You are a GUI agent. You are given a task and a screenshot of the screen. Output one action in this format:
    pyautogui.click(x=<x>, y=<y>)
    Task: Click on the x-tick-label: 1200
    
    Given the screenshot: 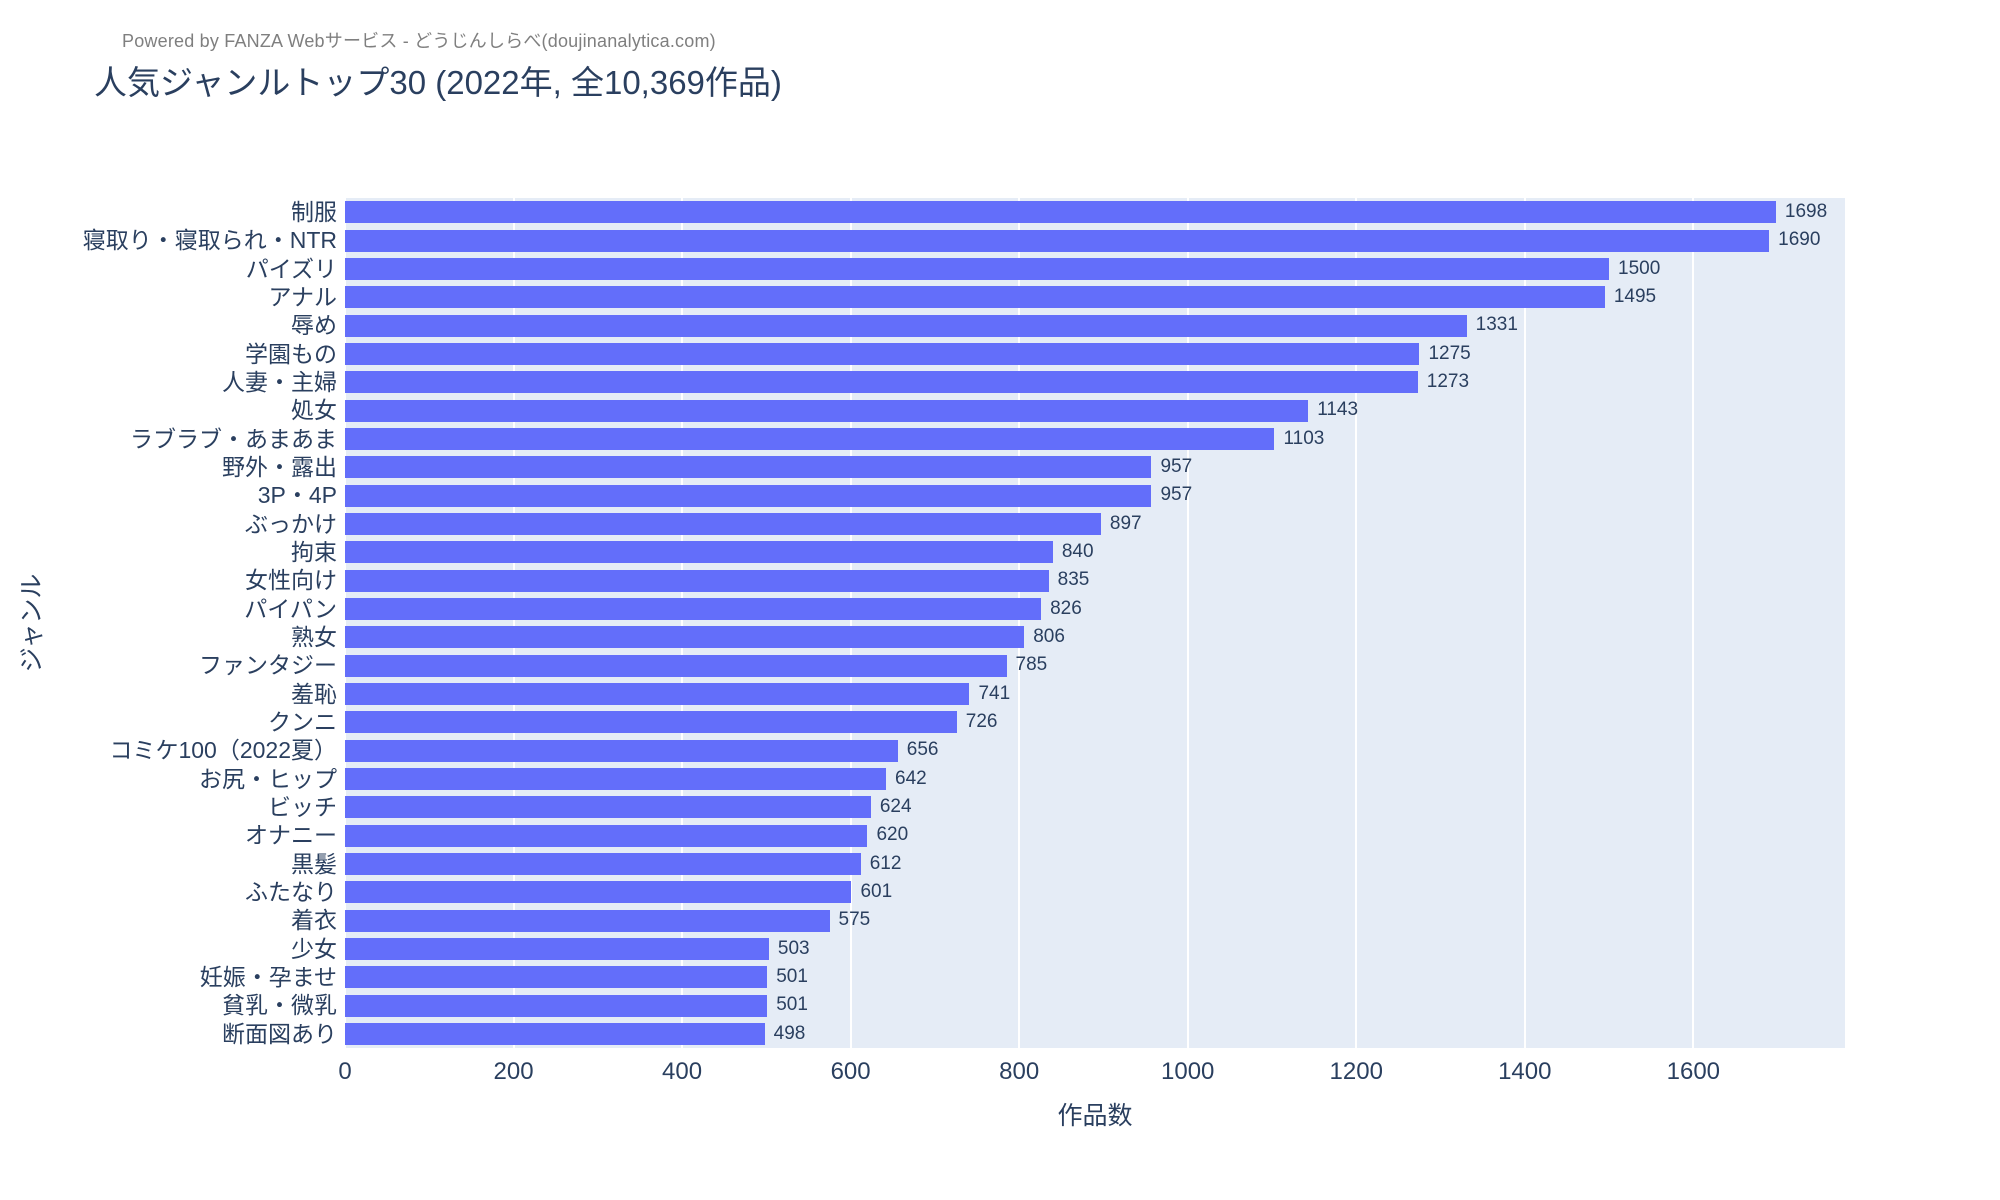 What is the action you would take?
    pyautogui.click(x=1356, y=1071)
    